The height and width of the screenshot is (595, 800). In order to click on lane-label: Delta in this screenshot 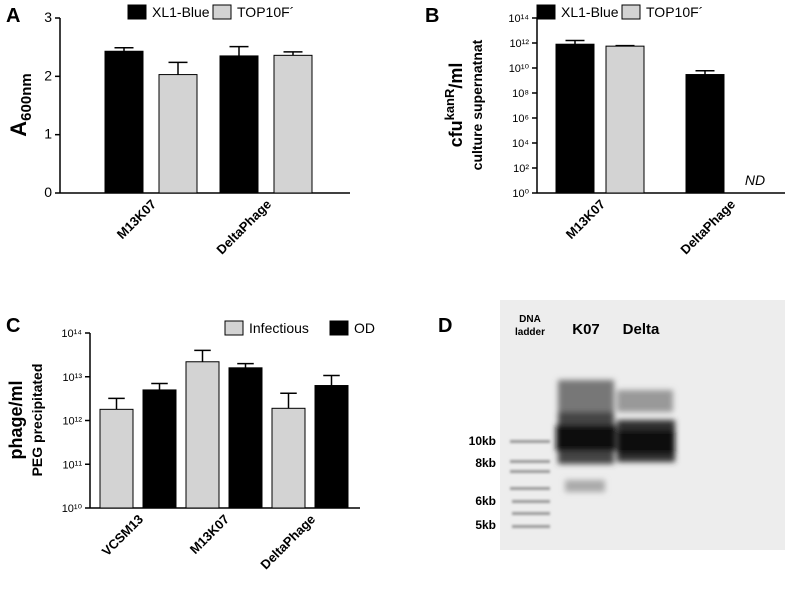, I will do `click(641, 329)`.